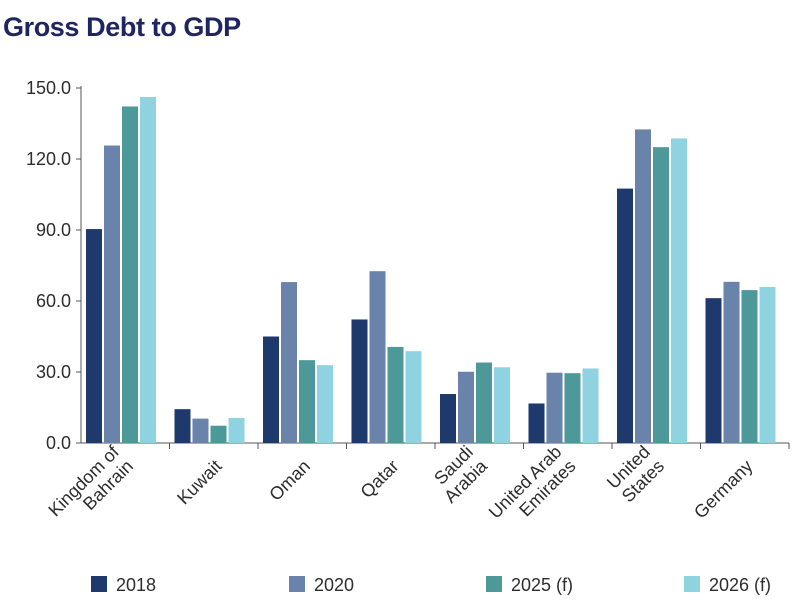 Image resolution: width=800 pixels, height=606 pixels. Describe the element at coordinates (53, 230) in the screenshot. I see `y-tick-label: 90.0` at that location.